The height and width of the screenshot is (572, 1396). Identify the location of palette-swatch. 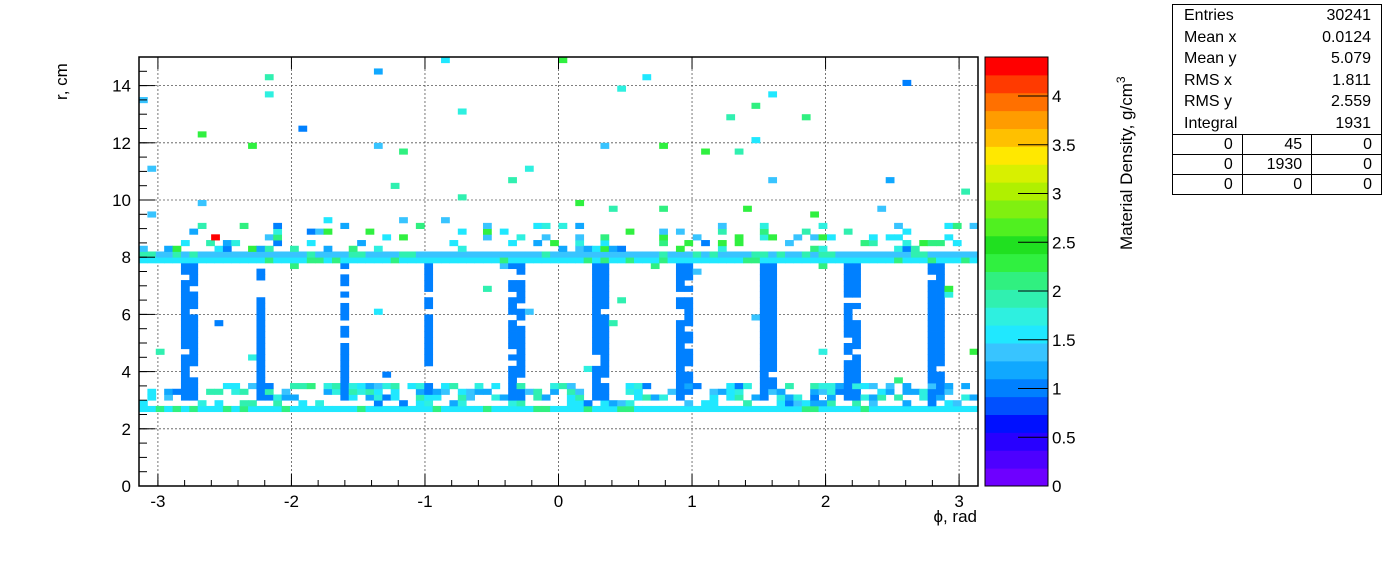
(1016, 262).